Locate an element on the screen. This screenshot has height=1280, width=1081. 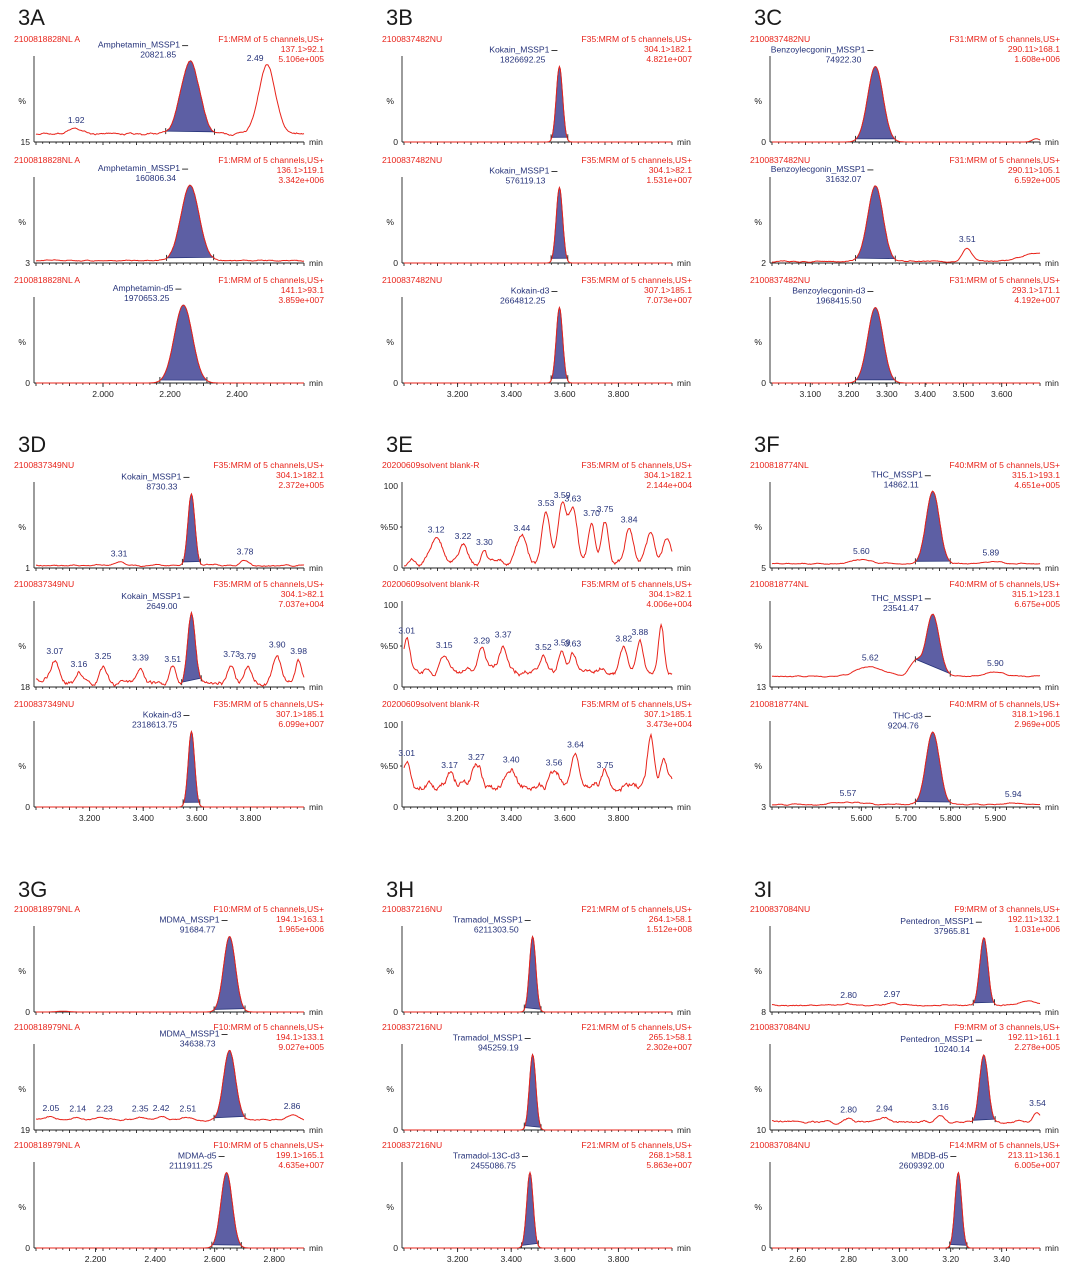
rt-label: 3.22 is located at coordinates (463, 536).